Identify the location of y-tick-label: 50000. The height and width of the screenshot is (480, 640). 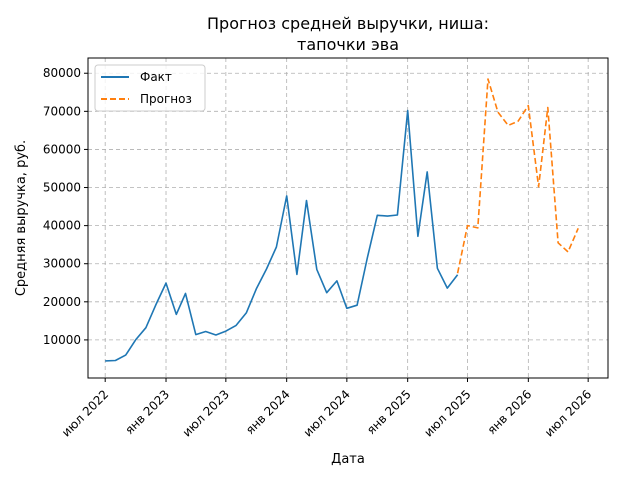
(62, 188).